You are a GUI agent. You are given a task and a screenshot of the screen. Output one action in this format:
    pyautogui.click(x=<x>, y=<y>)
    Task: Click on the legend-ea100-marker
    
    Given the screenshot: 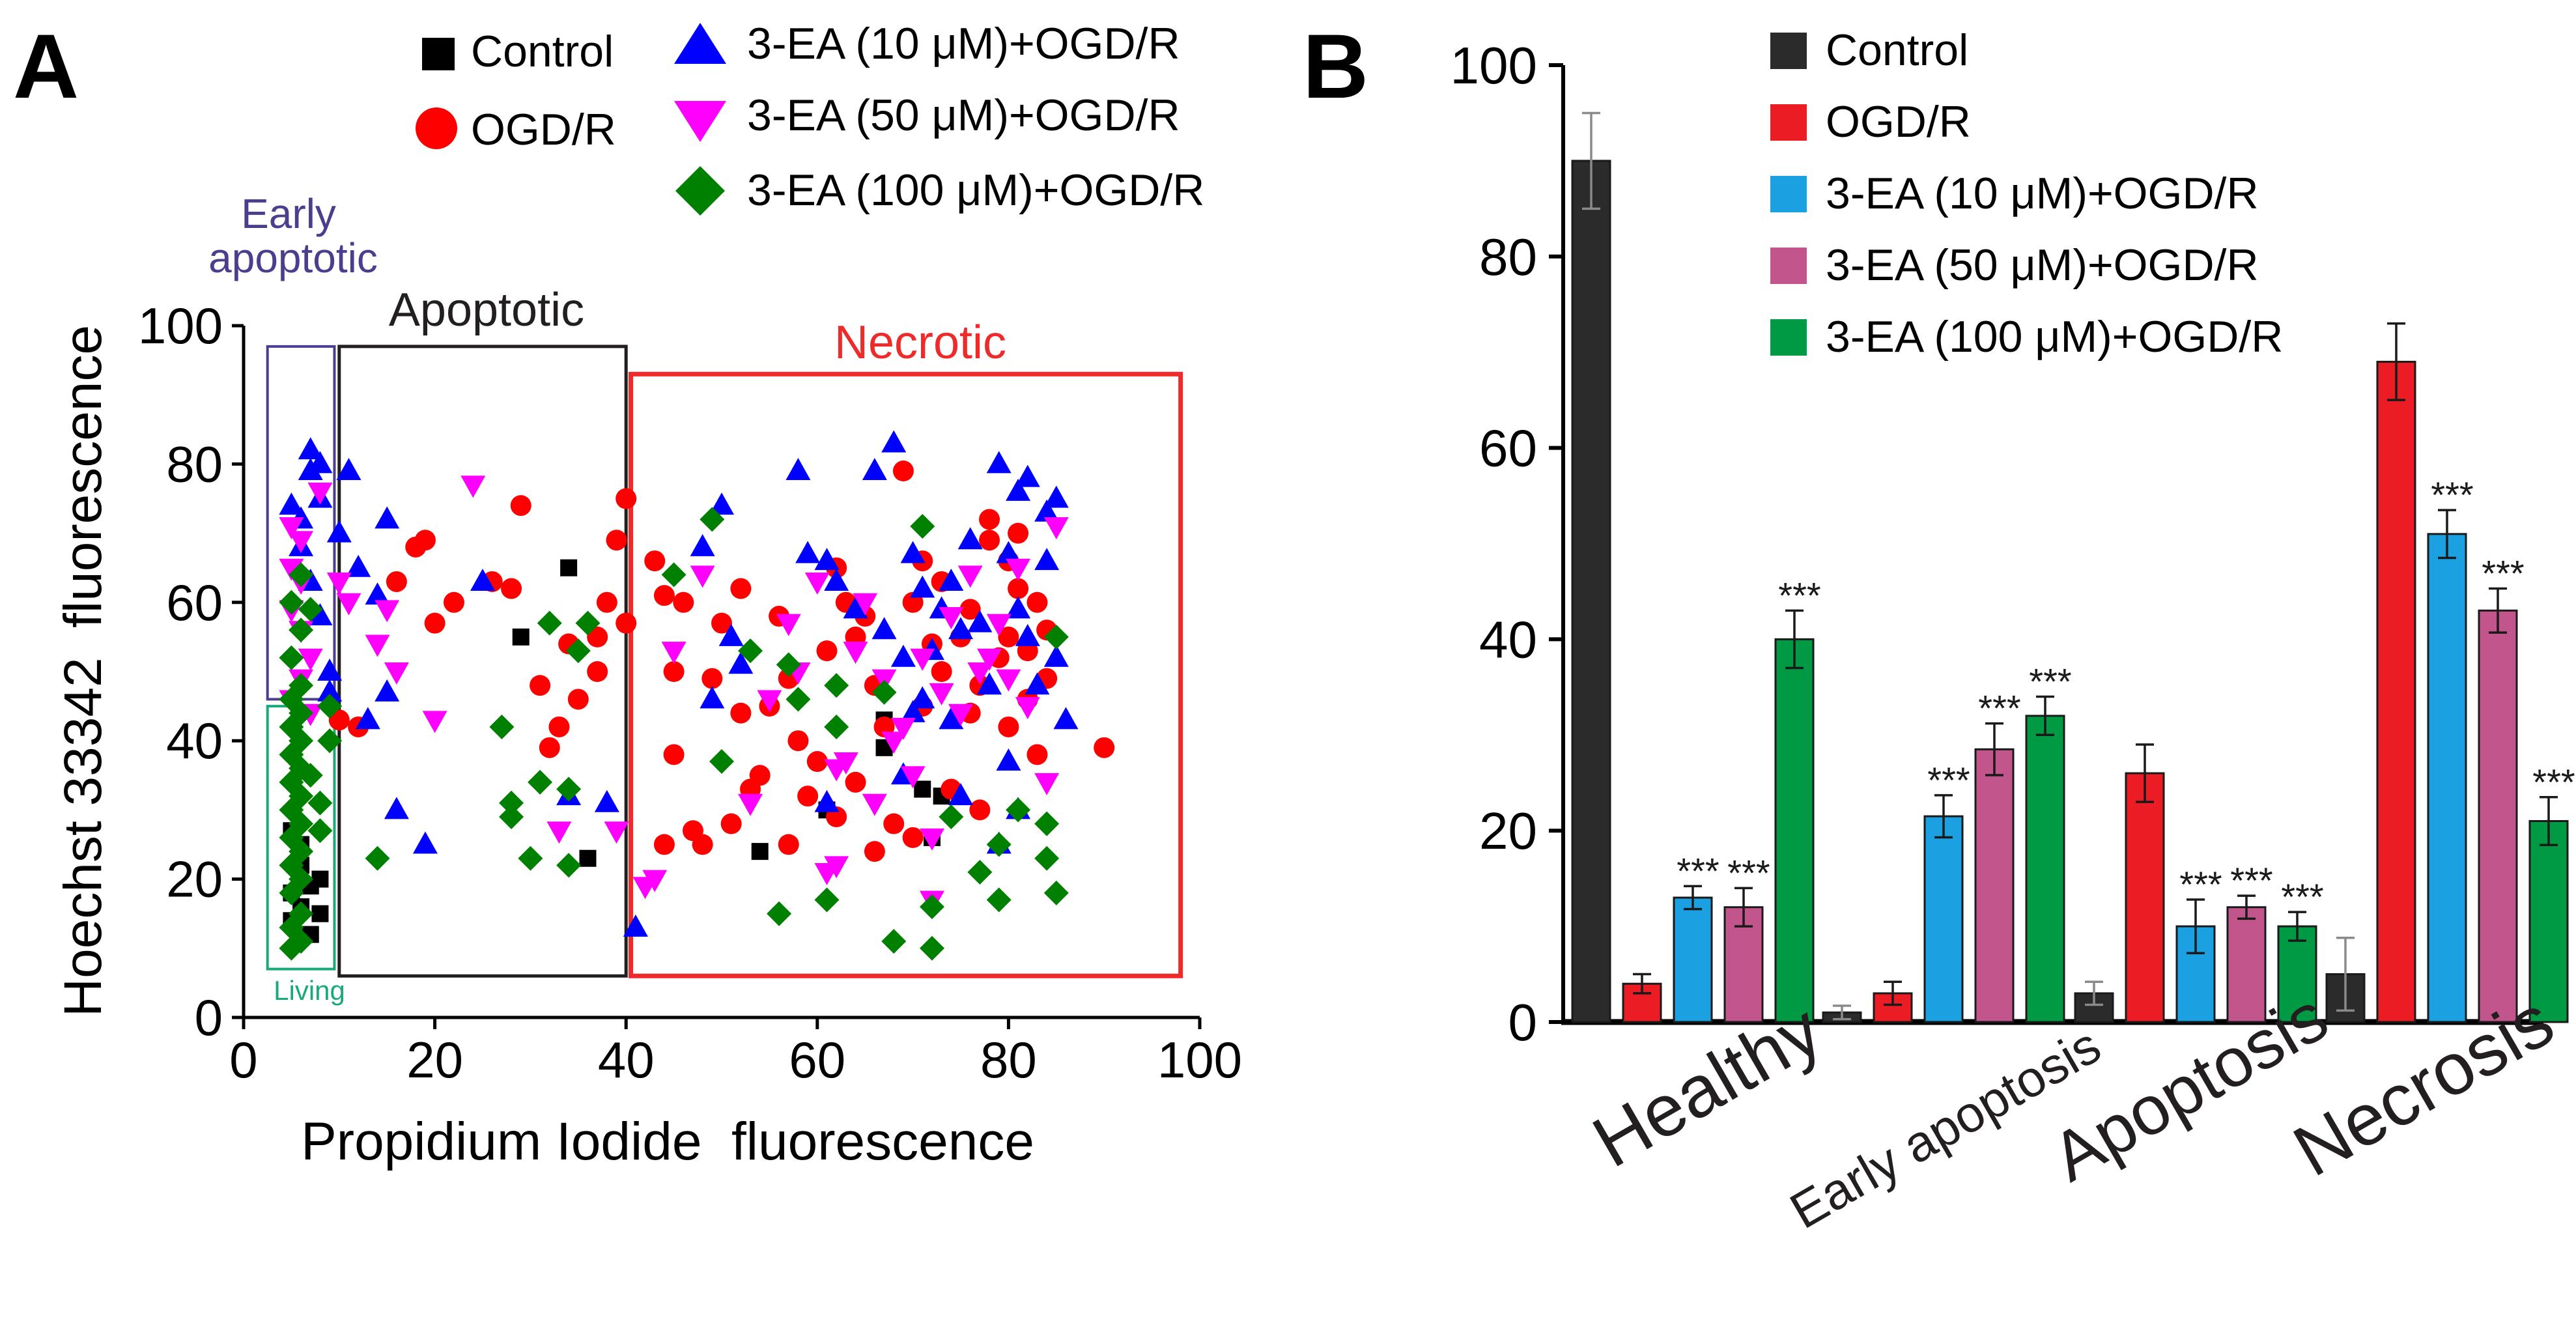 What is the action you would take?
    pyautogui.click(x=700, y=191)
    